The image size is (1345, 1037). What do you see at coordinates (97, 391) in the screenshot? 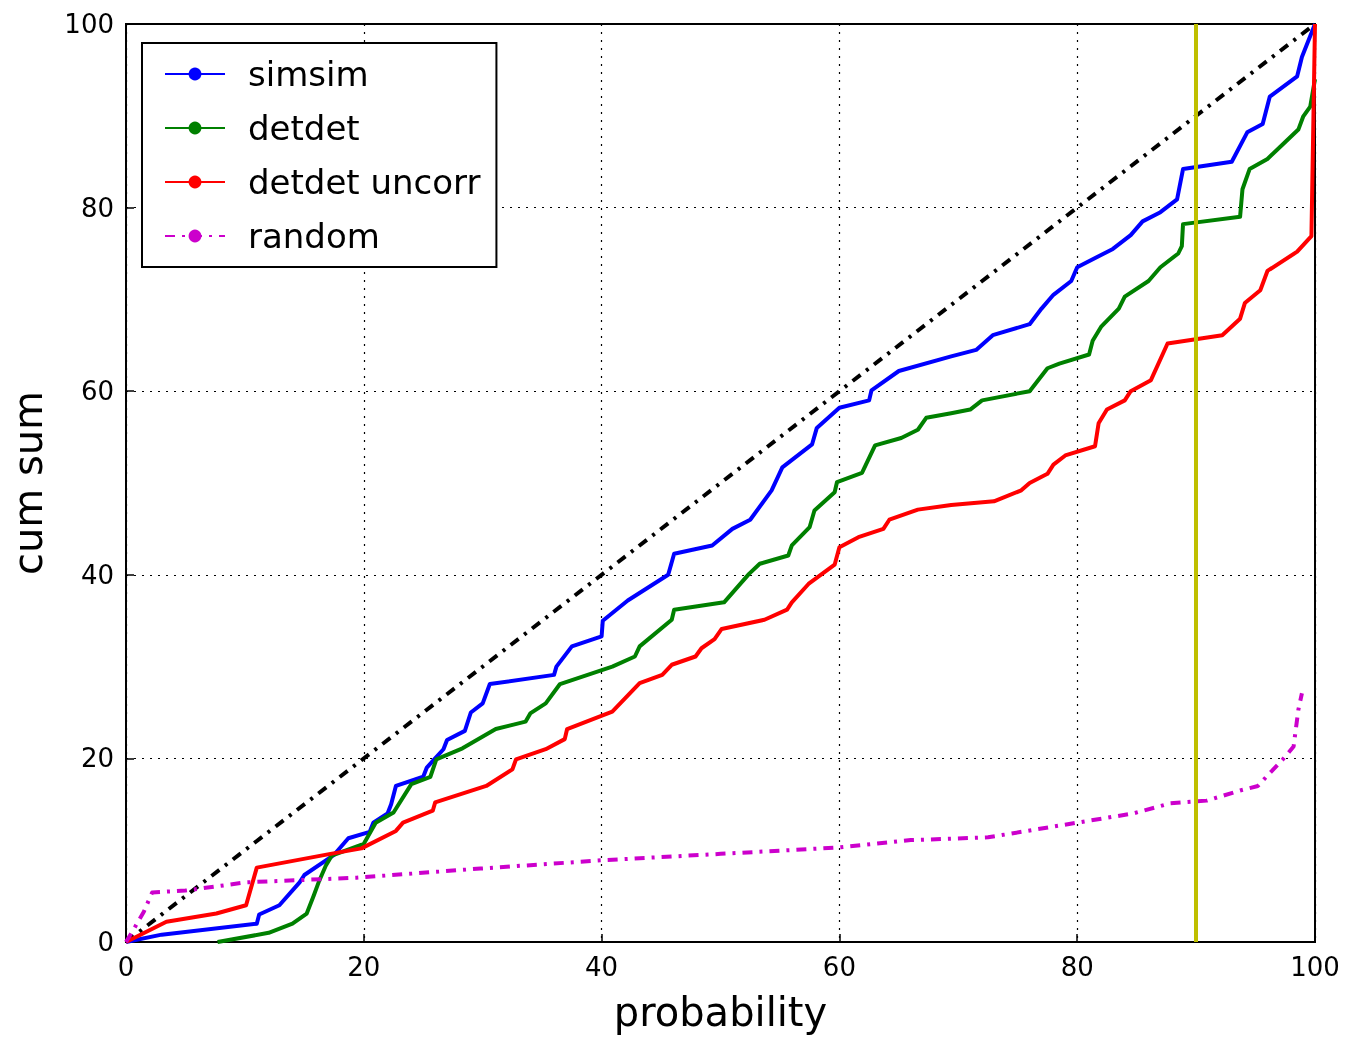
I see `y-tick-label: 60` at bounding box center [97, 391].